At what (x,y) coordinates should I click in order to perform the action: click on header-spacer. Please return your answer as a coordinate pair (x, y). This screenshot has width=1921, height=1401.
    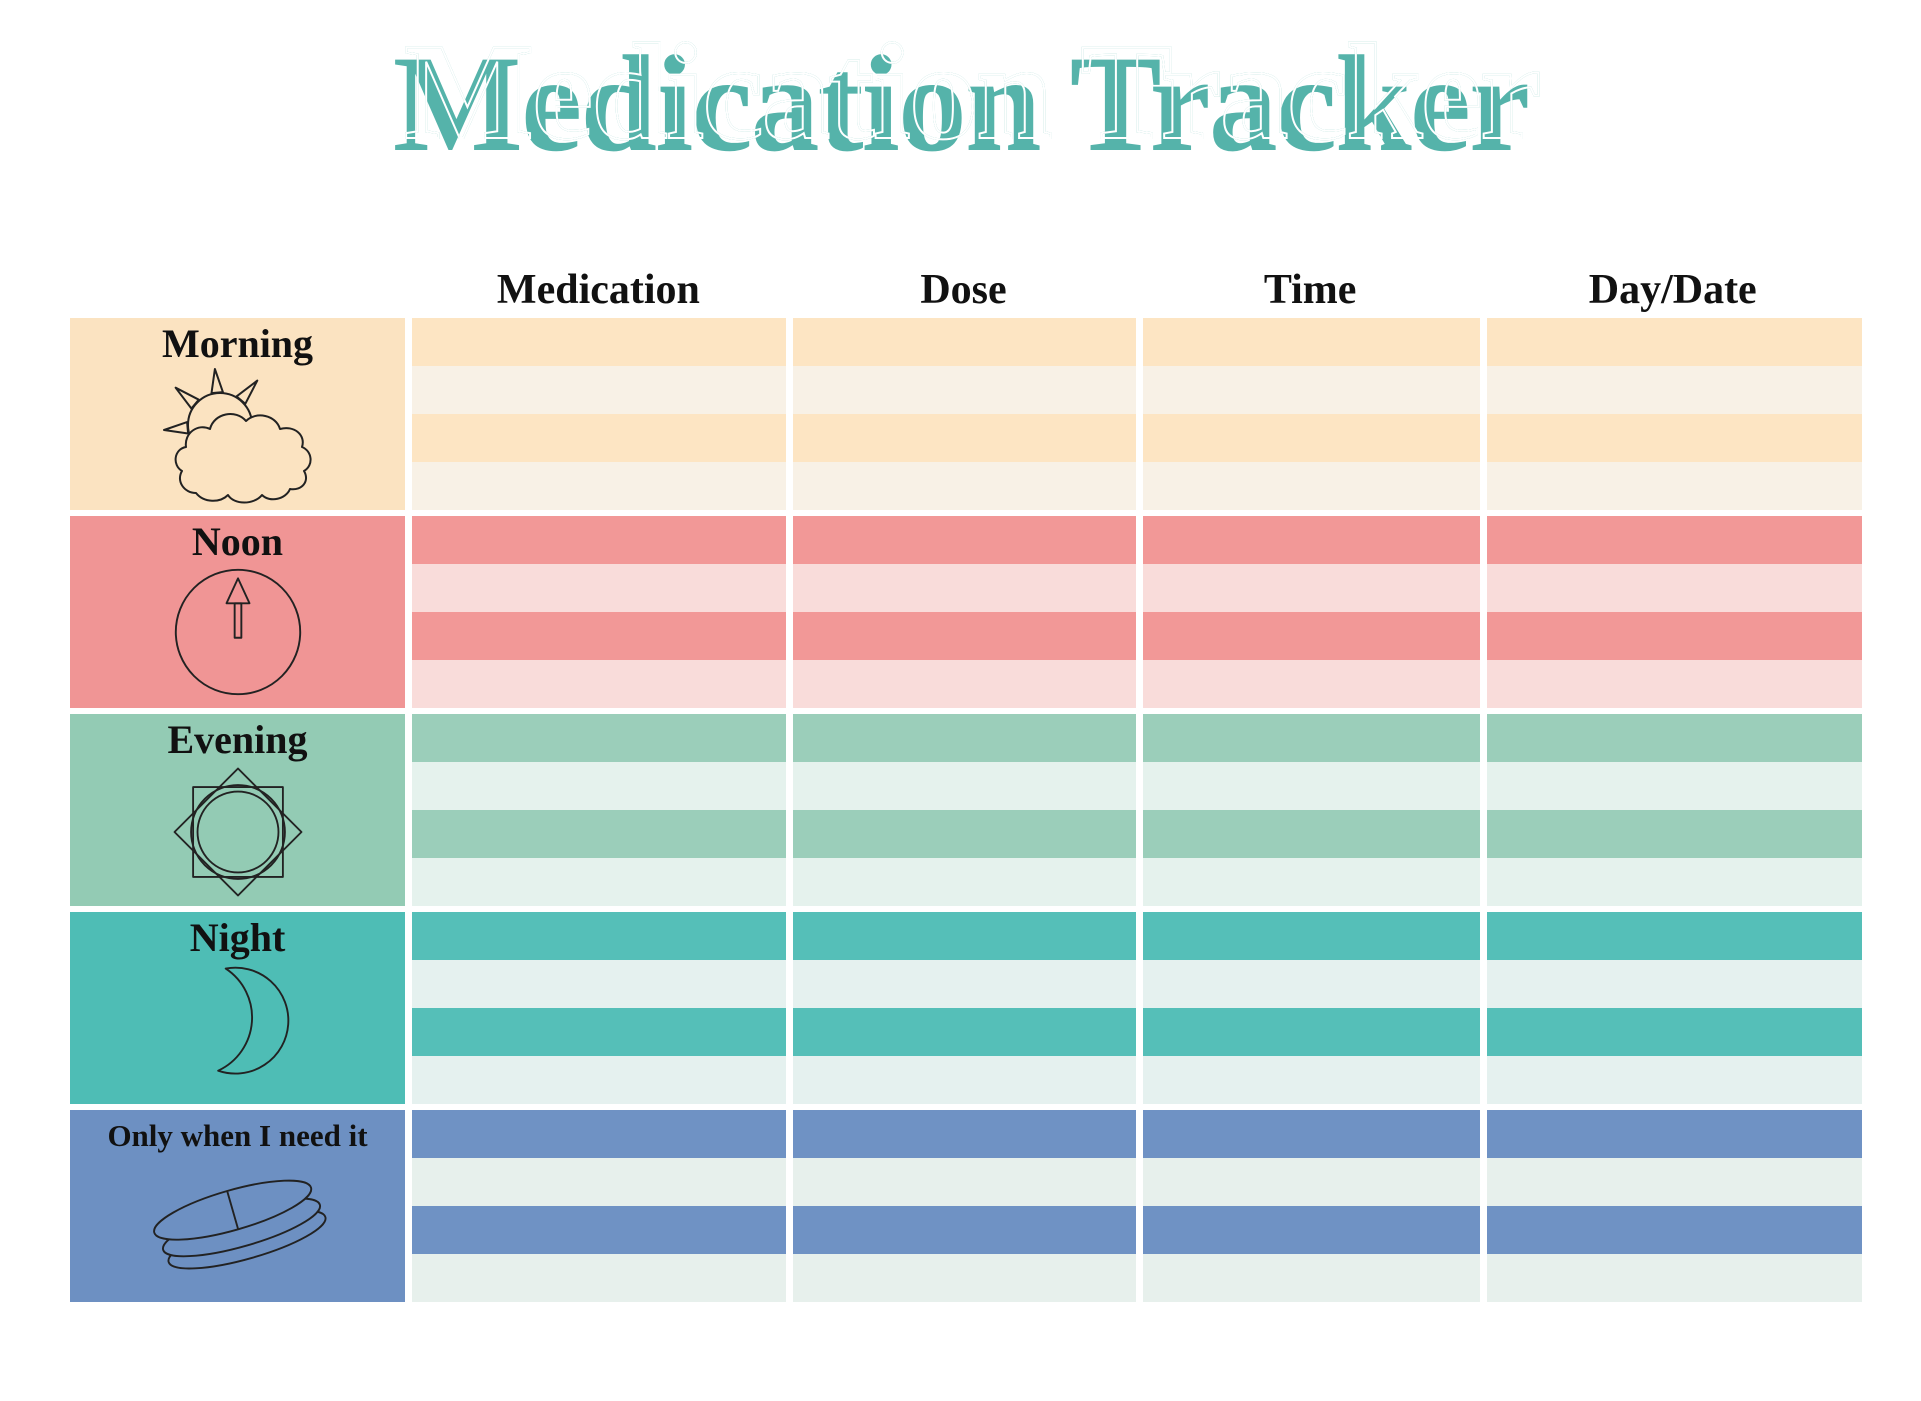
    Looking at the image, I should click on (237, 290).